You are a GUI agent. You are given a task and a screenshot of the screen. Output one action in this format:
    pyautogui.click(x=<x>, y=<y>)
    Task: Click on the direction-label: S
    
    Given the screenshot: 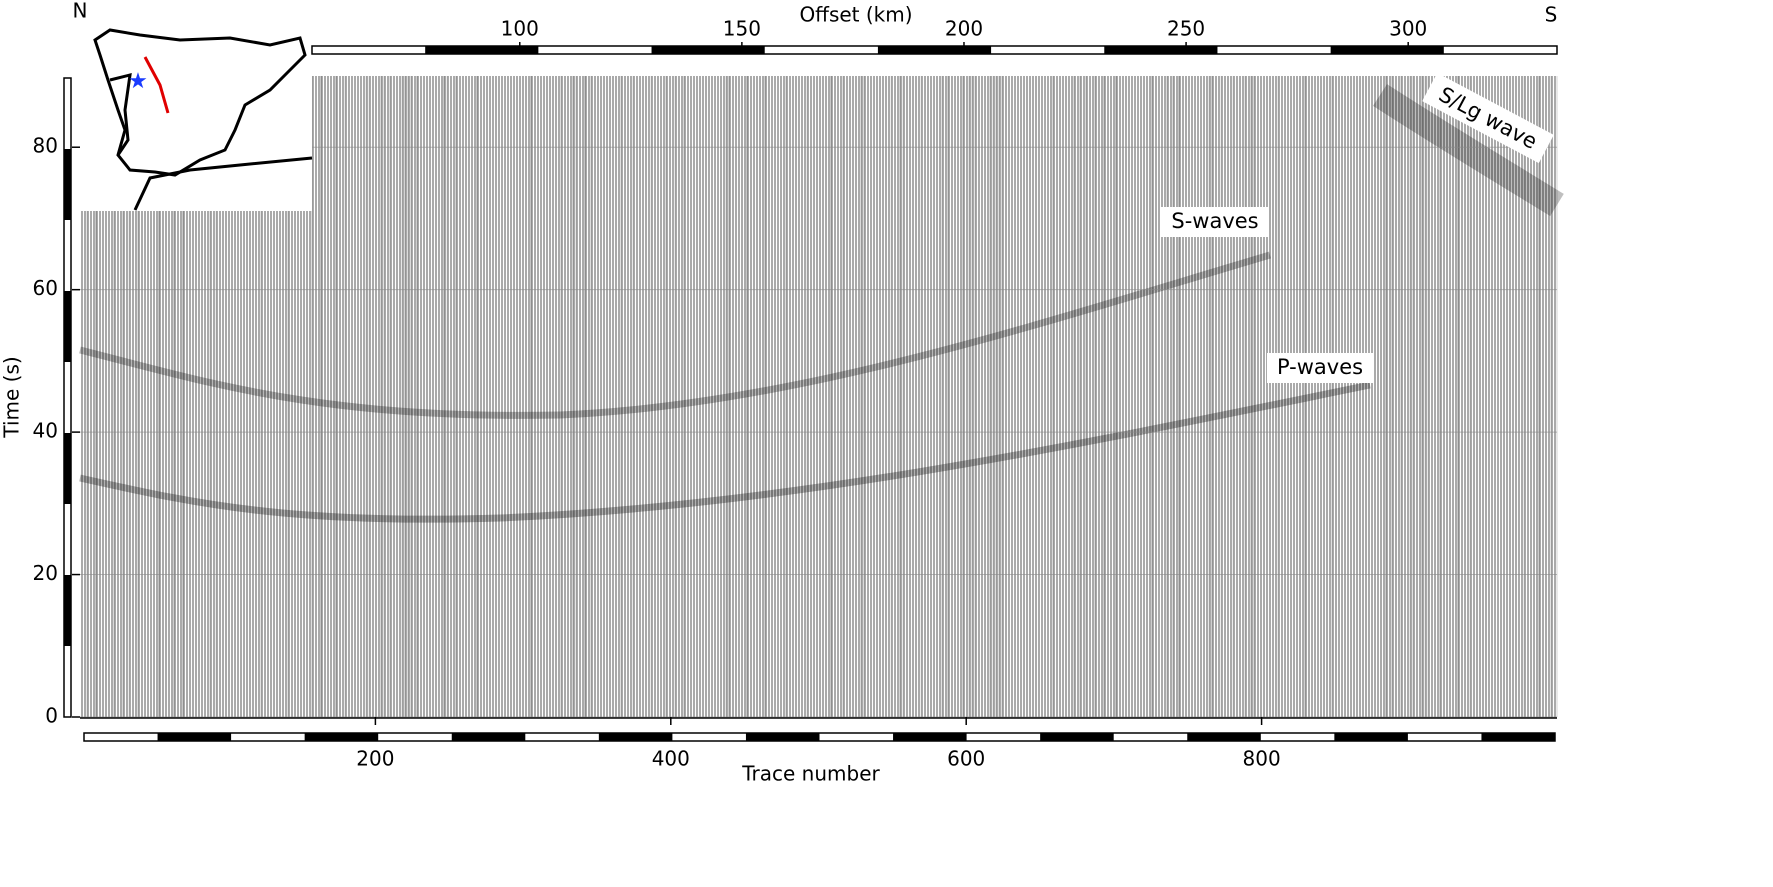 What is the action you would take?
    pyautogui.click(x=1551, y=15)
    